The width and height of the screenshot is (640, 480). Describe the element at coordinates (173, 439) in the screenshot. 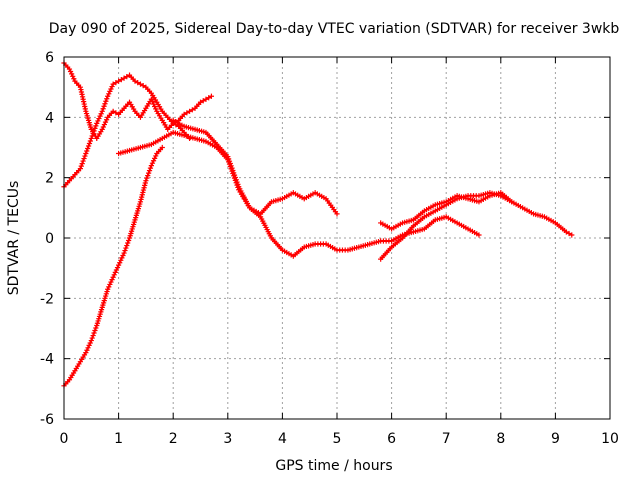

I see `x-tick-label: 2` at that location.